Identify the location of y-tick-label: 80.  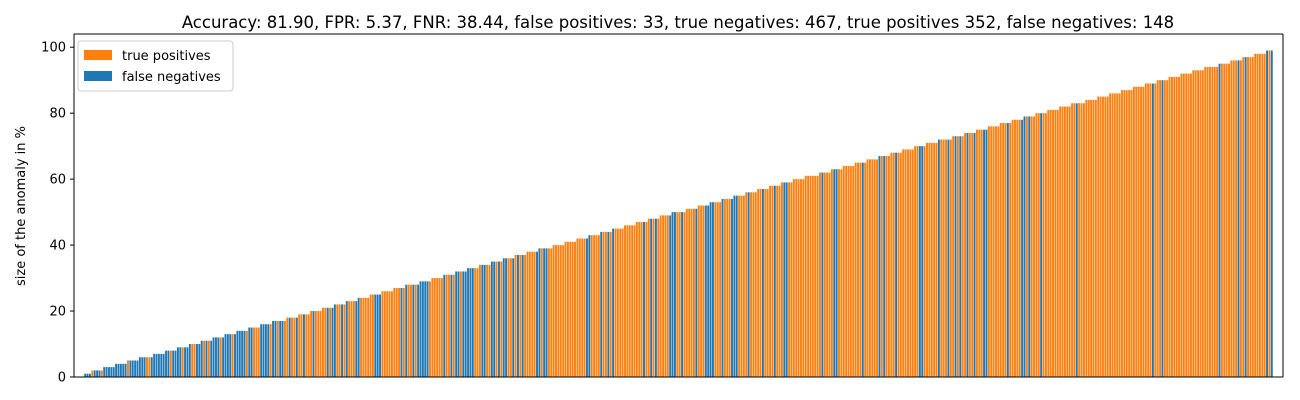
(57, 114).